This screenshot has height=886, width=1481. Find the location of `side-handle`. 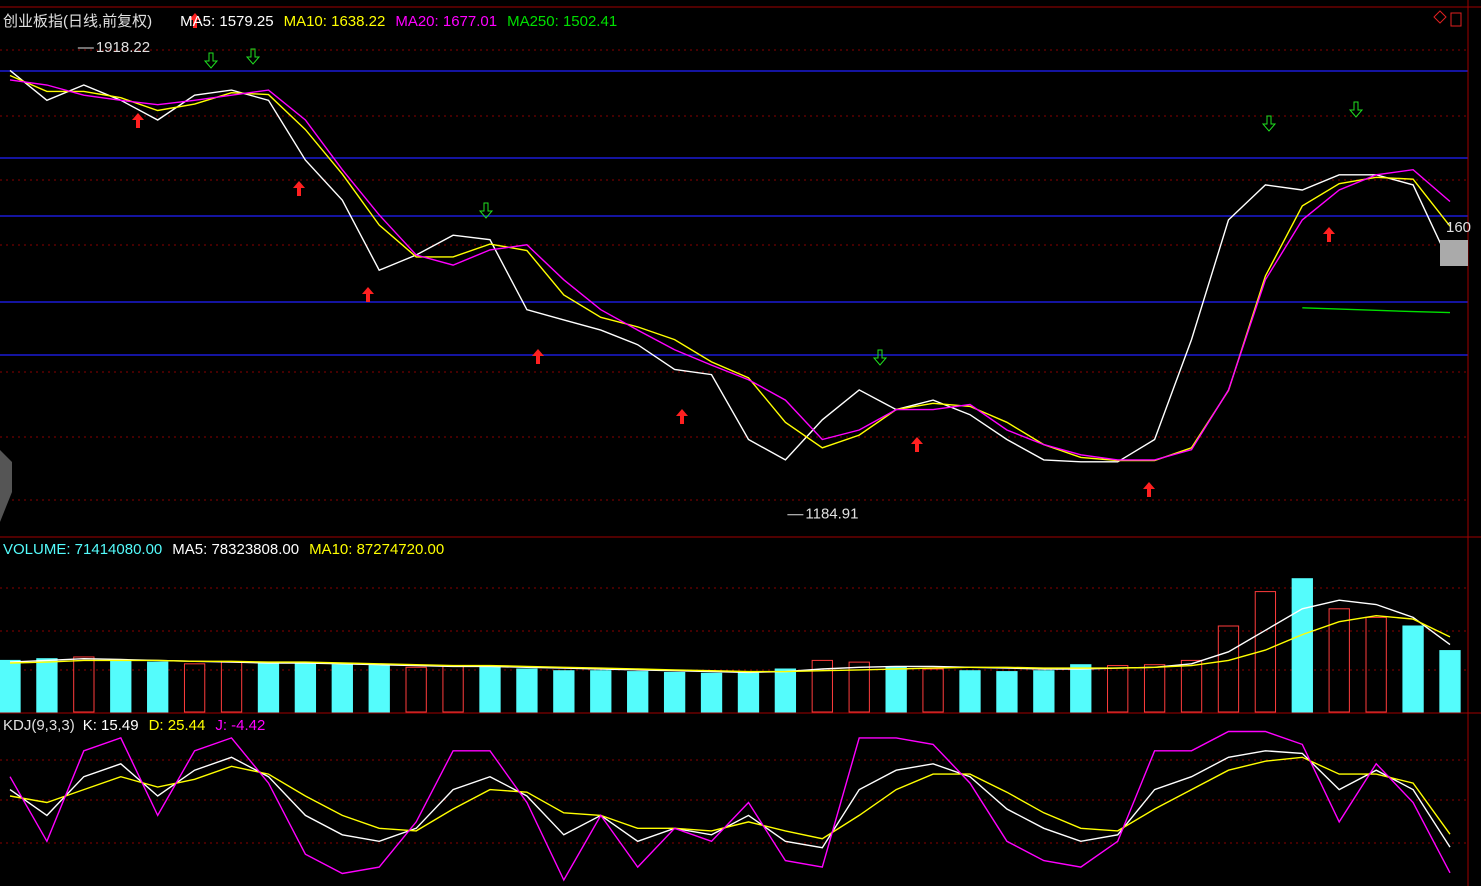

side-handle is located at coordinates (6, 486).